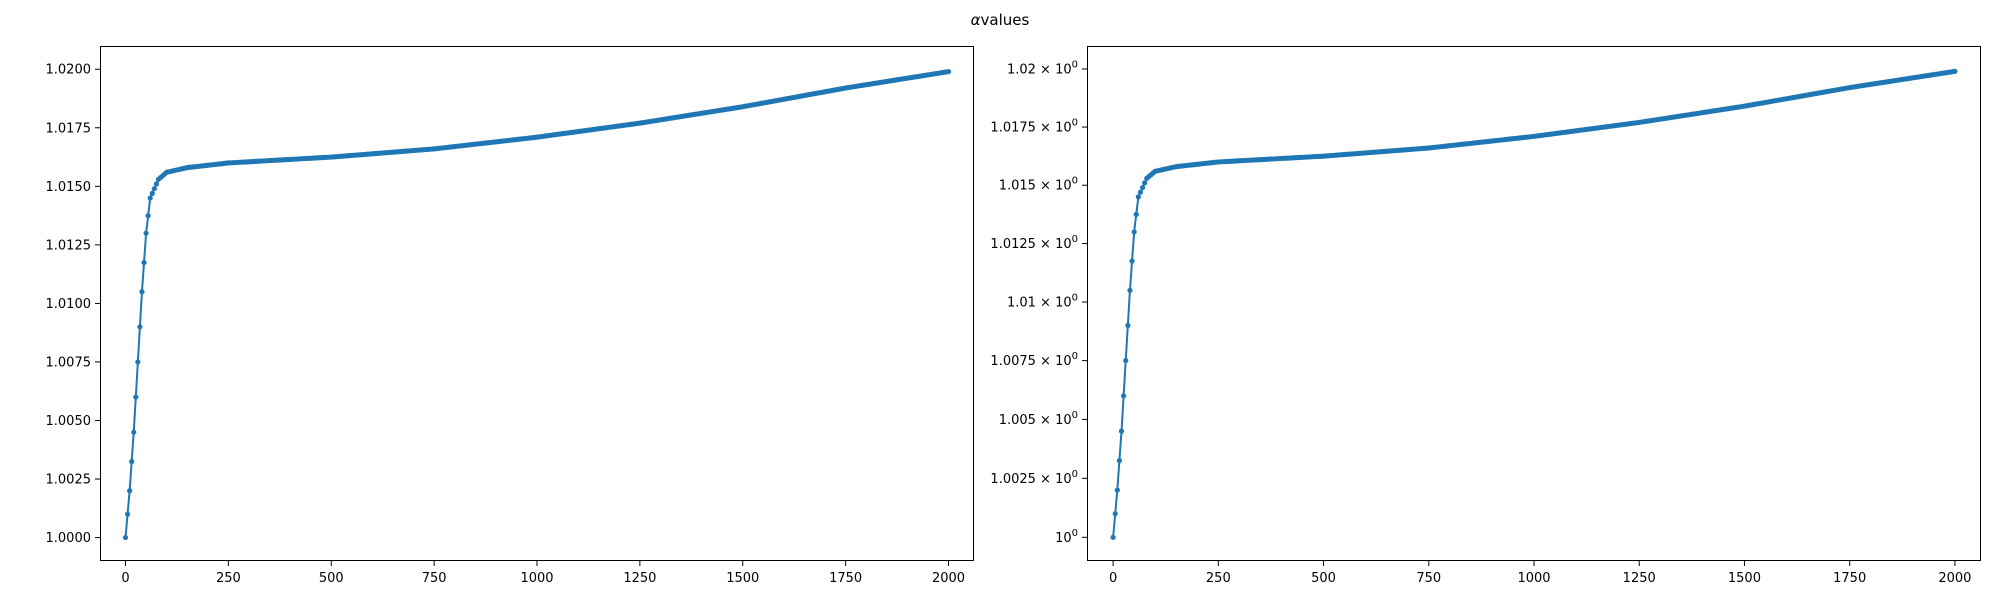 This screenshot has height=600, width=2000. What do you see at coordinates (1034, 243) in the screenshot?
I see `right-ytick-label: 1.0125 × 100` at bounding box center [1034, 243].